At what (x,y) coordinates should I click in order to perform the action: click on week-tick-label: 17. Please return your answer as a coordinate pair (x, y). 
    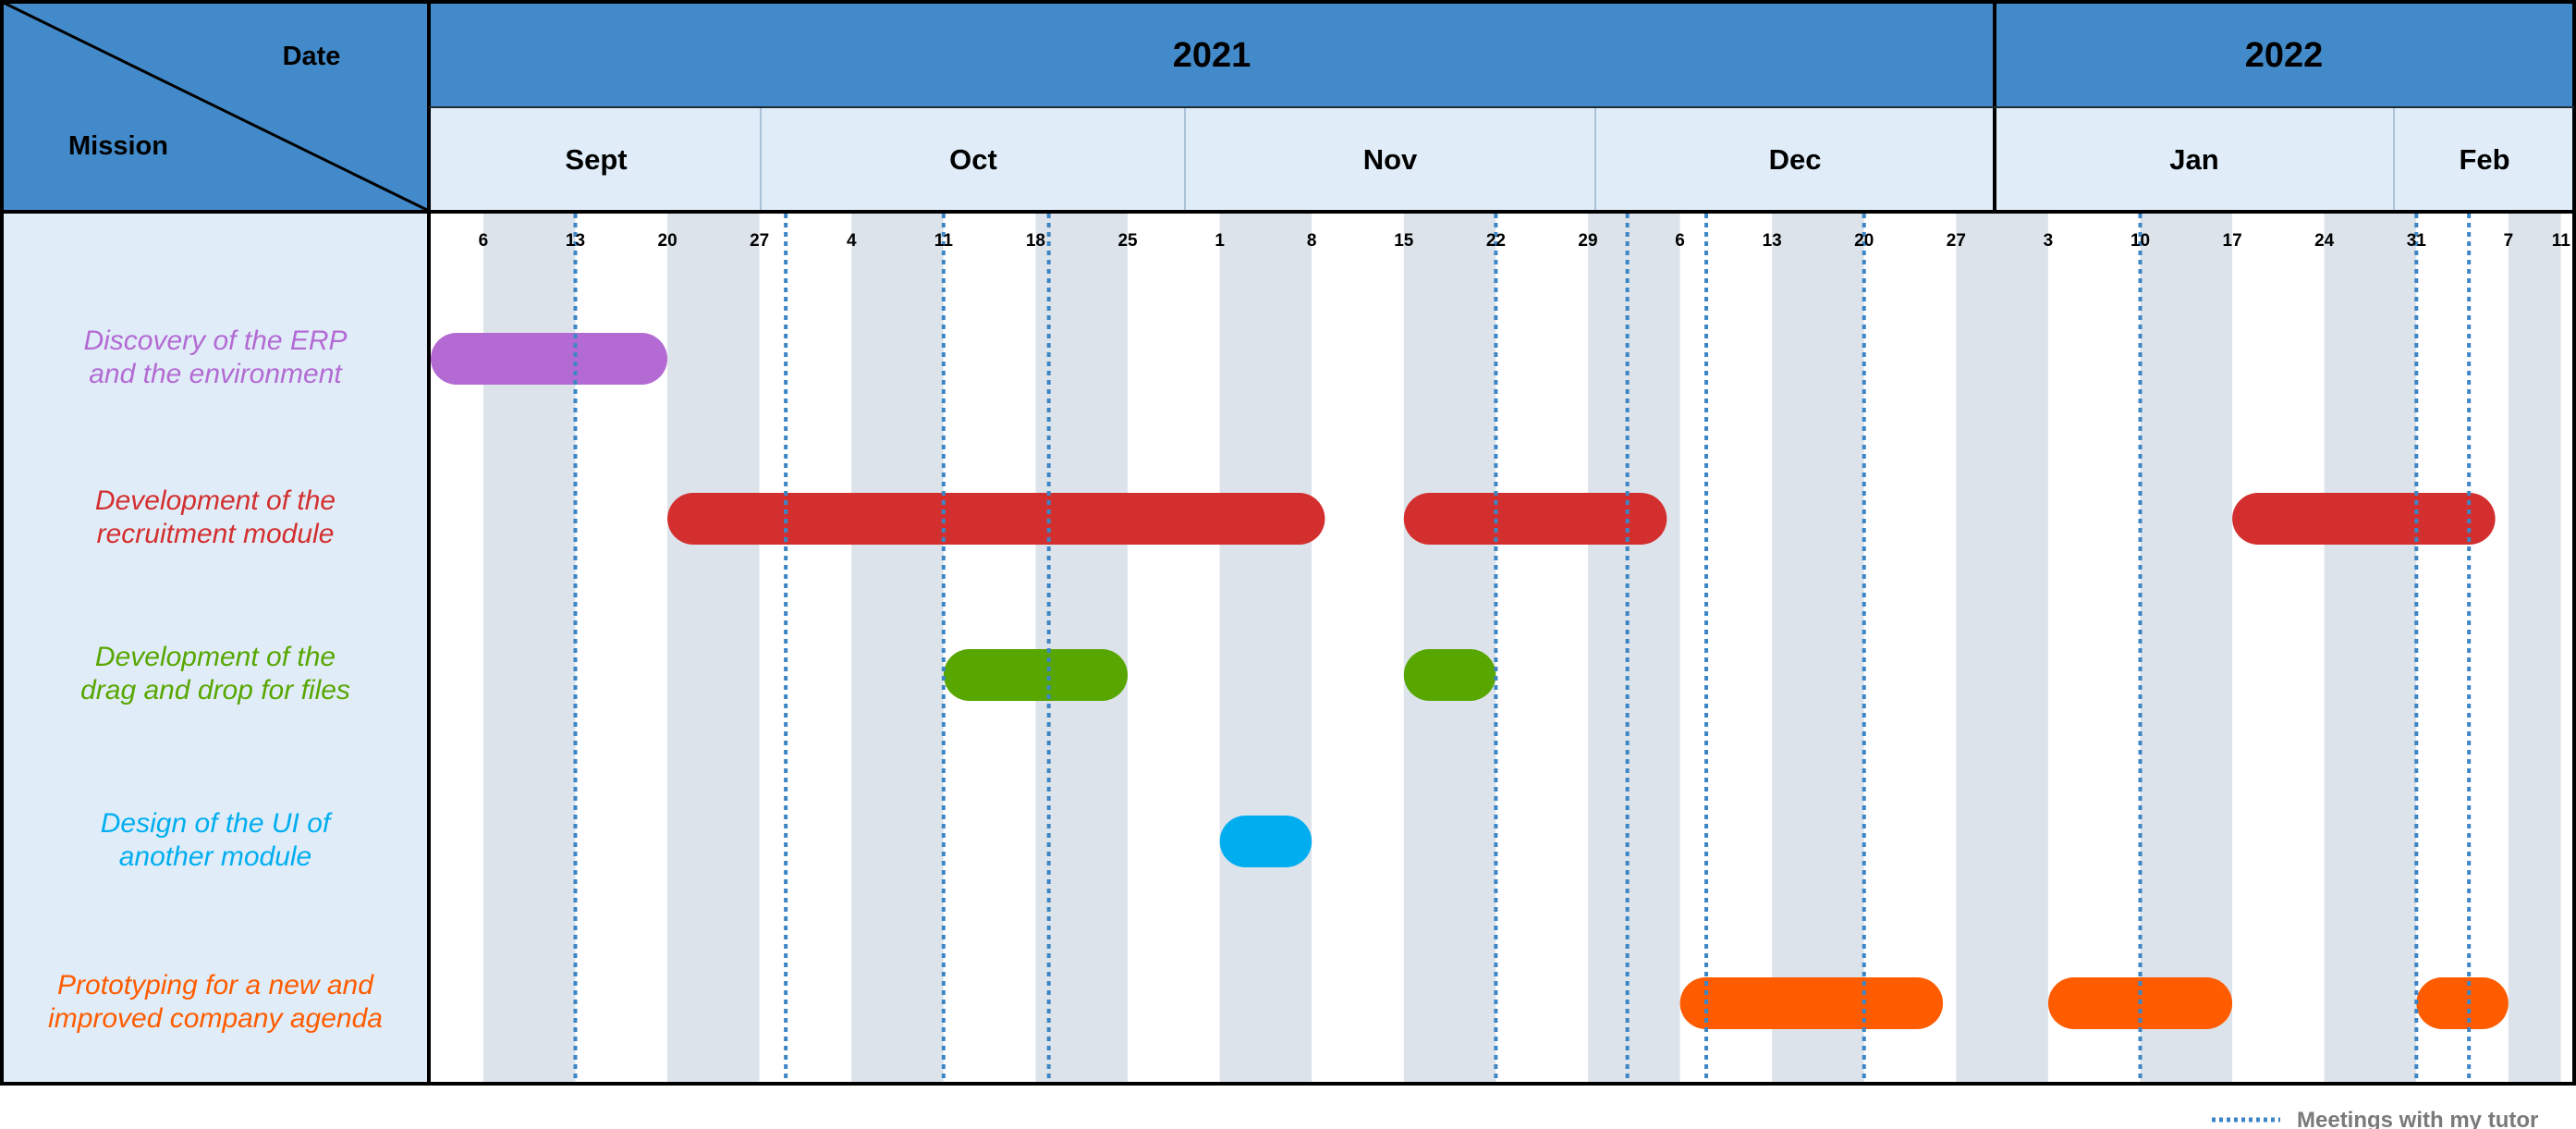
    Looking at the image, I should click on (2232, 241).